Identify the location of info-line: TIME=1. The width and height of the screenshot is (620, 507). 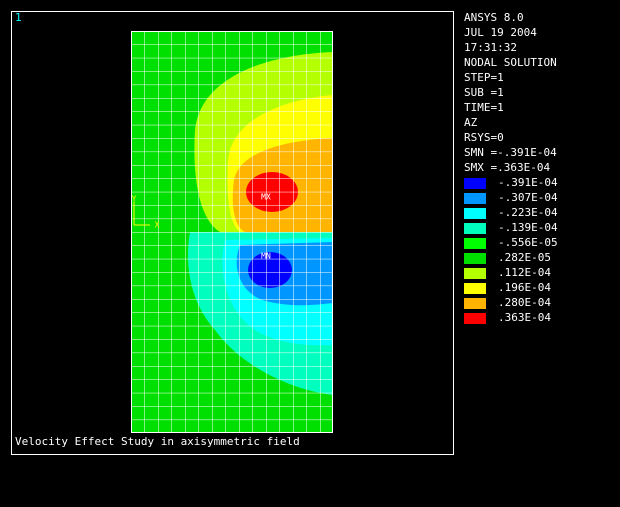
(484, 107).